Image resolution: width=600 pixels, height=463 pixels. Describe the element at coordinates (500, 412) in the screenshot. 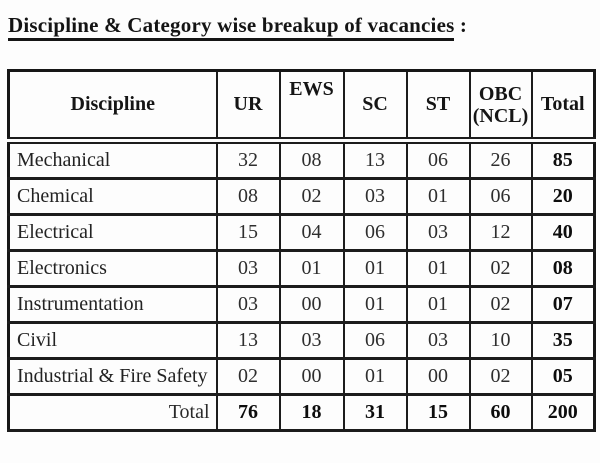

I see `grand-total-obc: 60` at that location.